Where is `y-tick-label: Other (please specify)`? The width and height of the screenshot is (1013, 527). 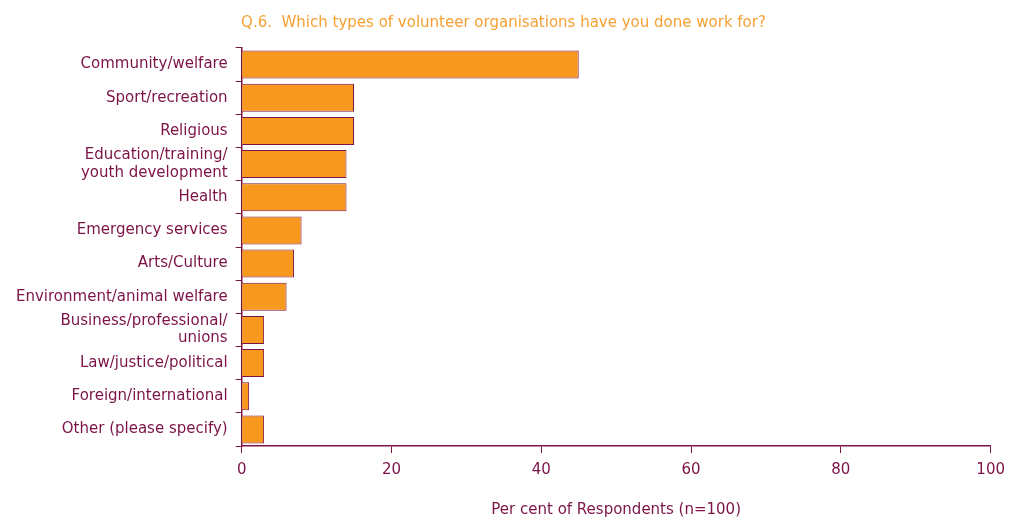
y-tick-label: Other (please specify) is located at coordinates (144, 428).